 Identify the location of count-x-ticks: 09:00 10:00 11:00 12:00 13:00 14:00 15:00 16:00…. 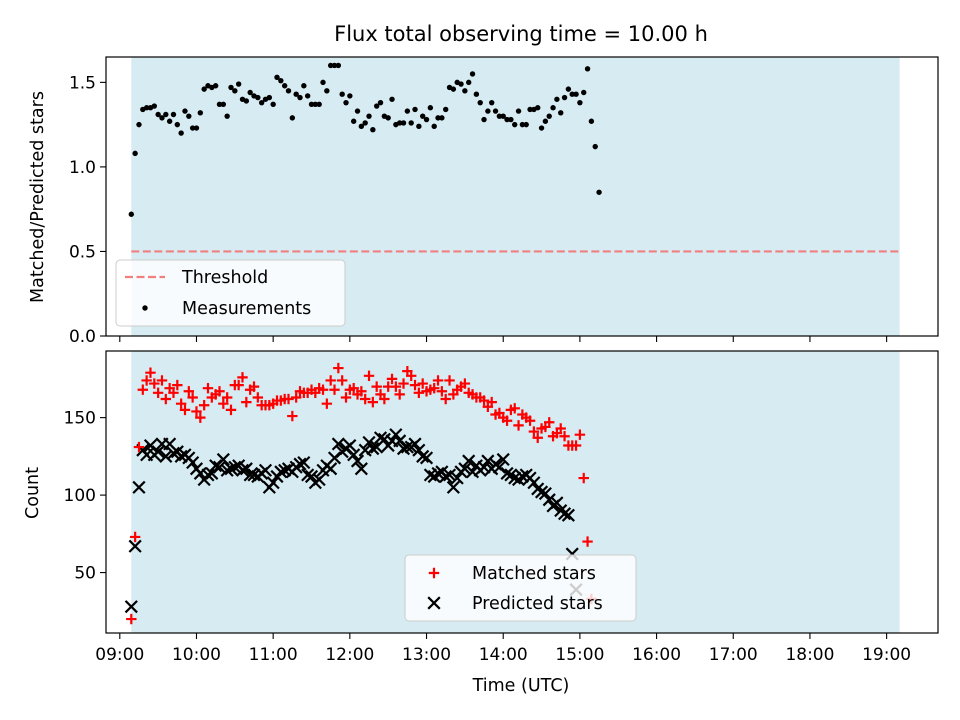
(503, 649).